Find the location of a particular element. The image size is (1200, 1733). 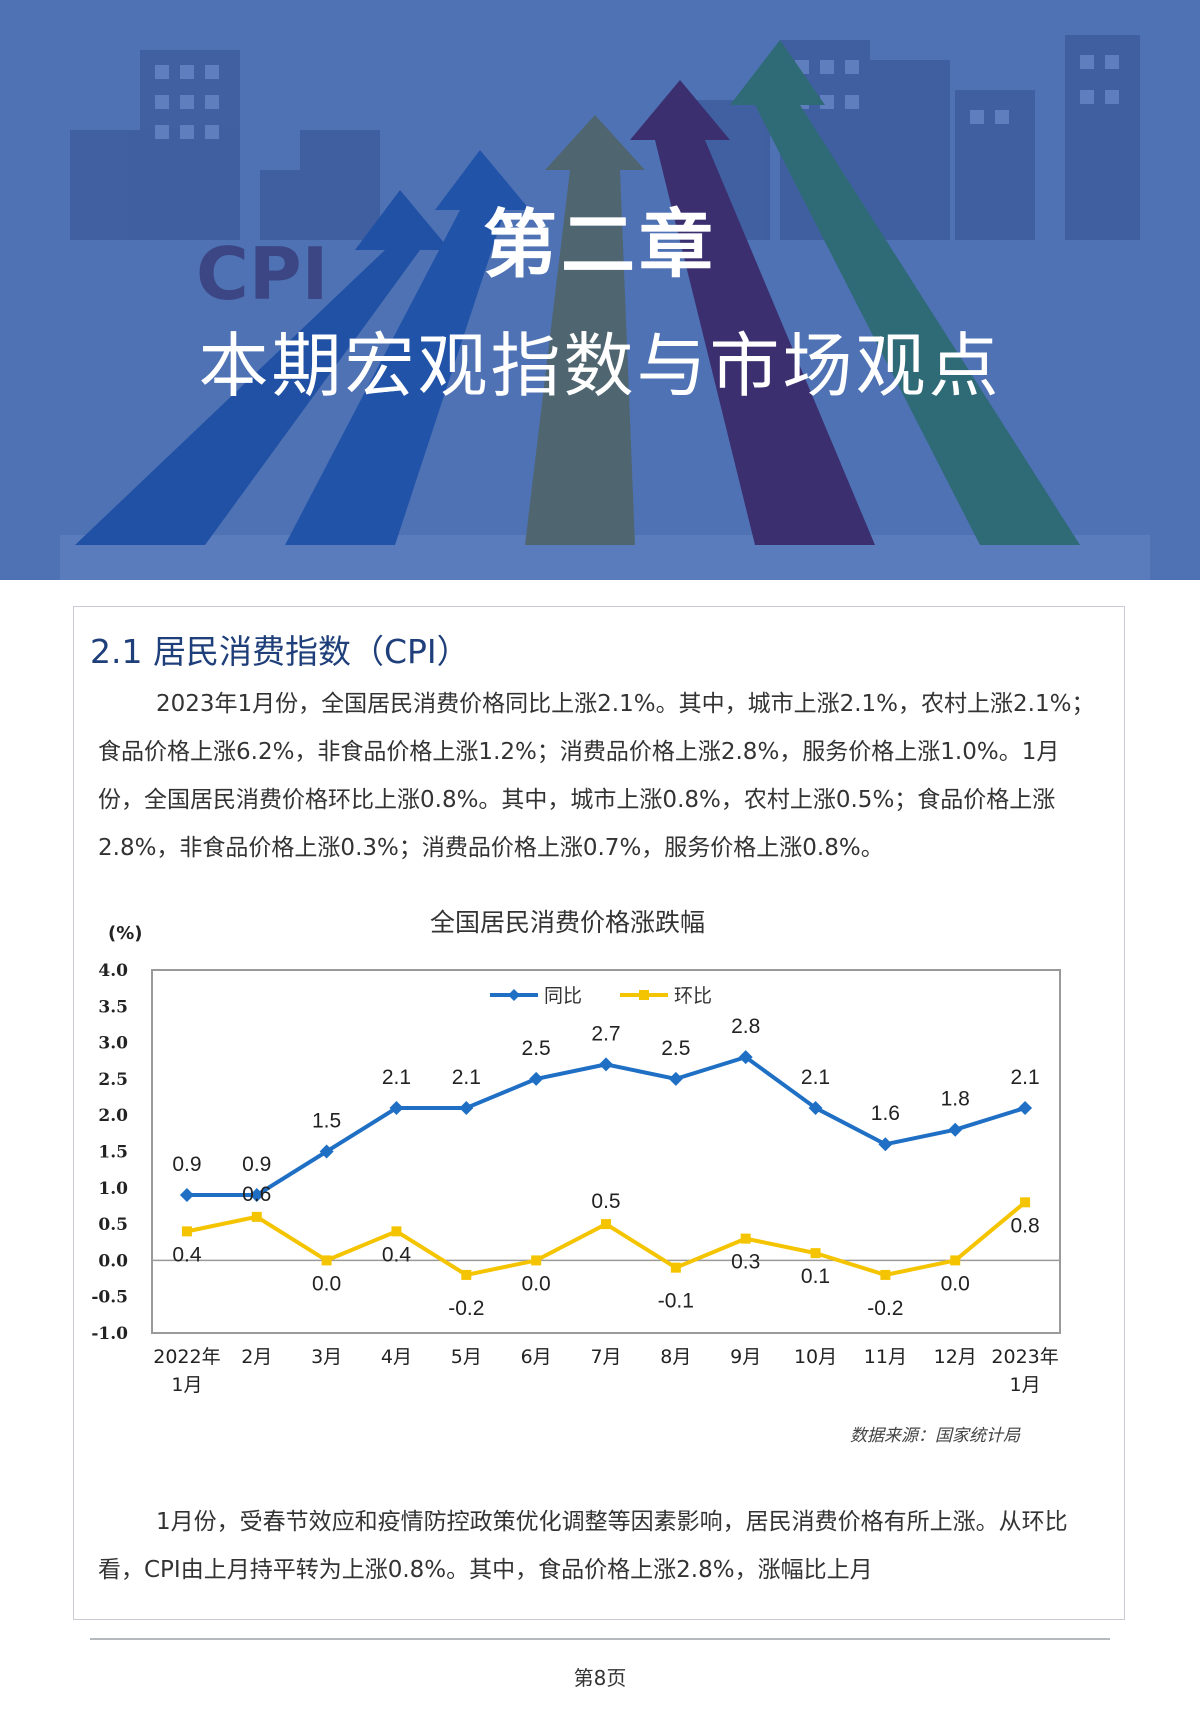

x-tick-label: 7月 is located at coordinates (605, 1357).